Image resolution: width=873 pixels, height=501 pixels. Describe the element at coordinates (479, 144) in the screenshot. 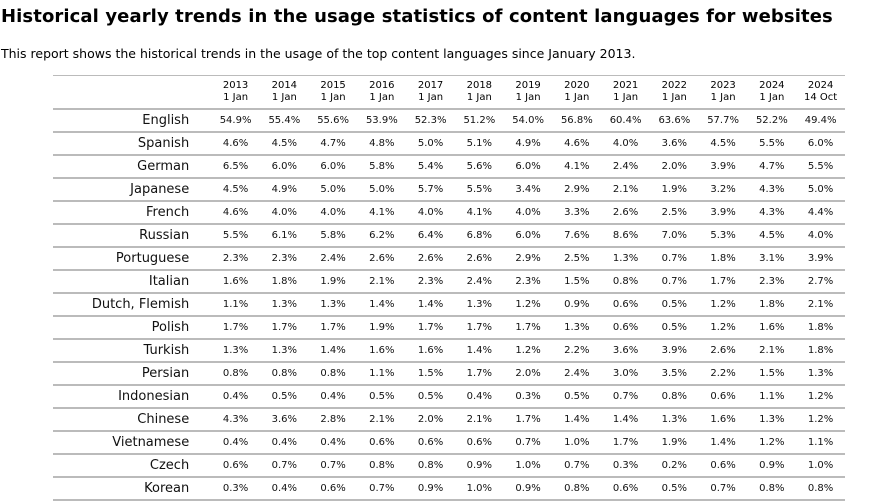

I see `usage-value: 5.1%` at that location.